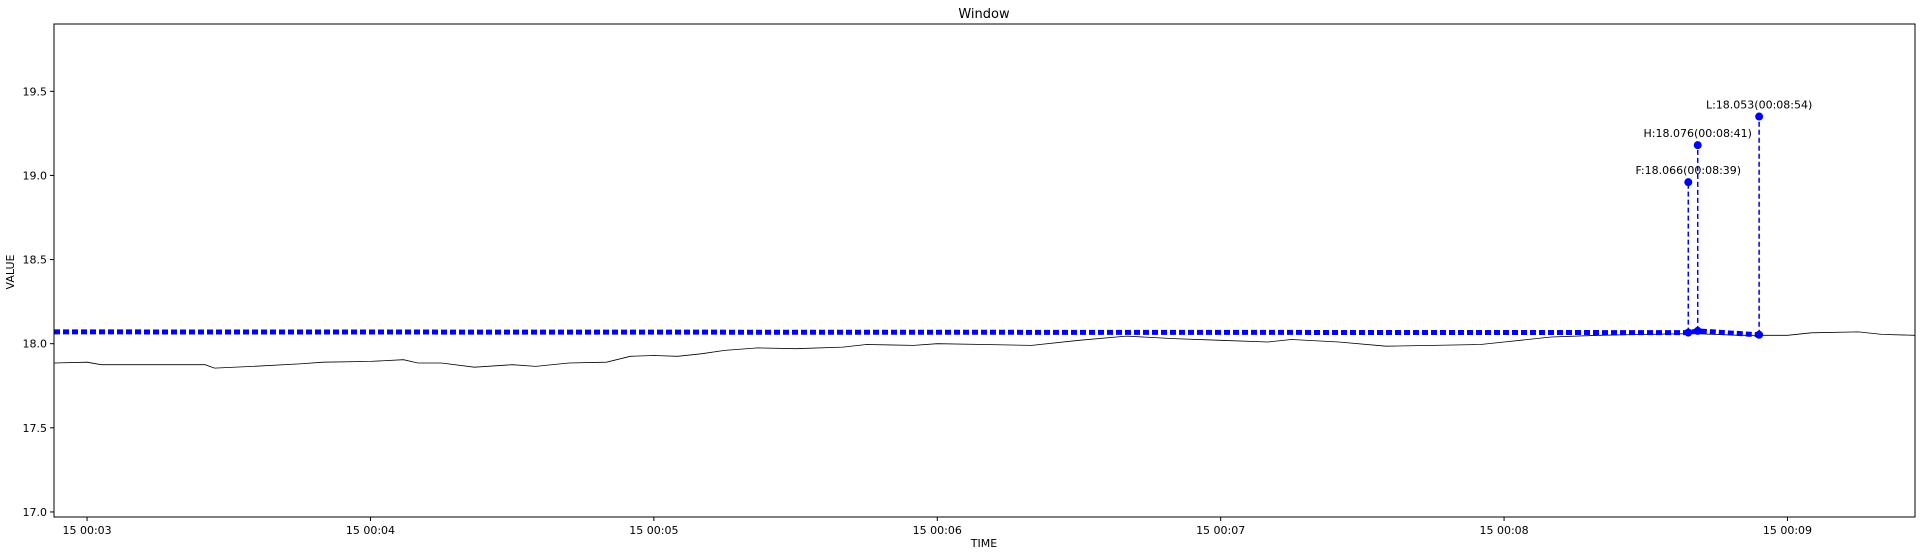 This screenshot has height=557, width=1922. I want to click on y-tick-label-0: 17.0, so click(35, 512).